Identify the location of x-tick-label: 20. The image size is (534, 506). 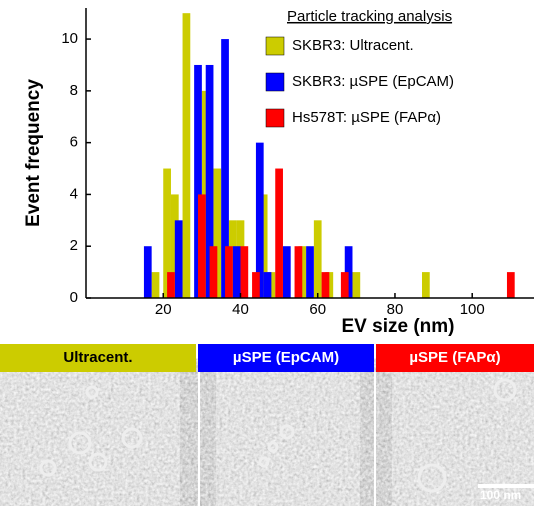
(163, 309).